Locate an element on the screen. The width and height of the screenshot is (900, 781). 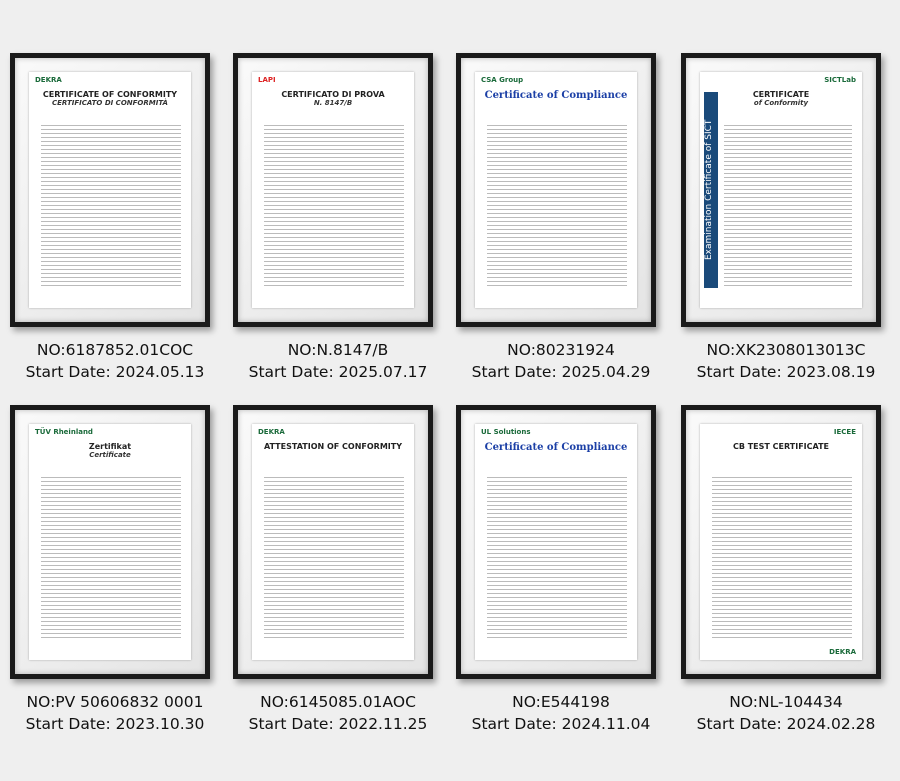
frame-mat: UL Solutions Certificate of Compliance is located at coordinates (556, 542).